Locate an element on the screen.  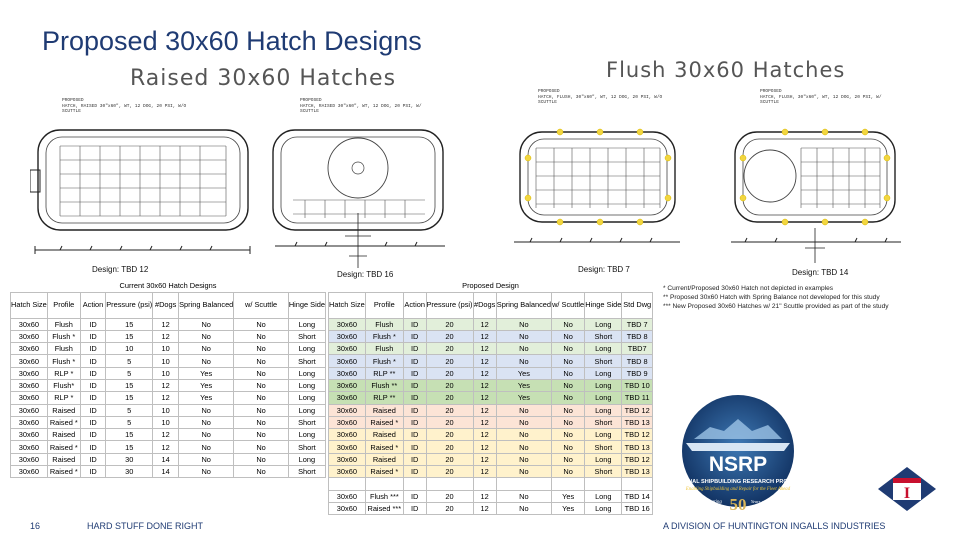
table-cell: TBD 8 is located at coordinates (637, 361).